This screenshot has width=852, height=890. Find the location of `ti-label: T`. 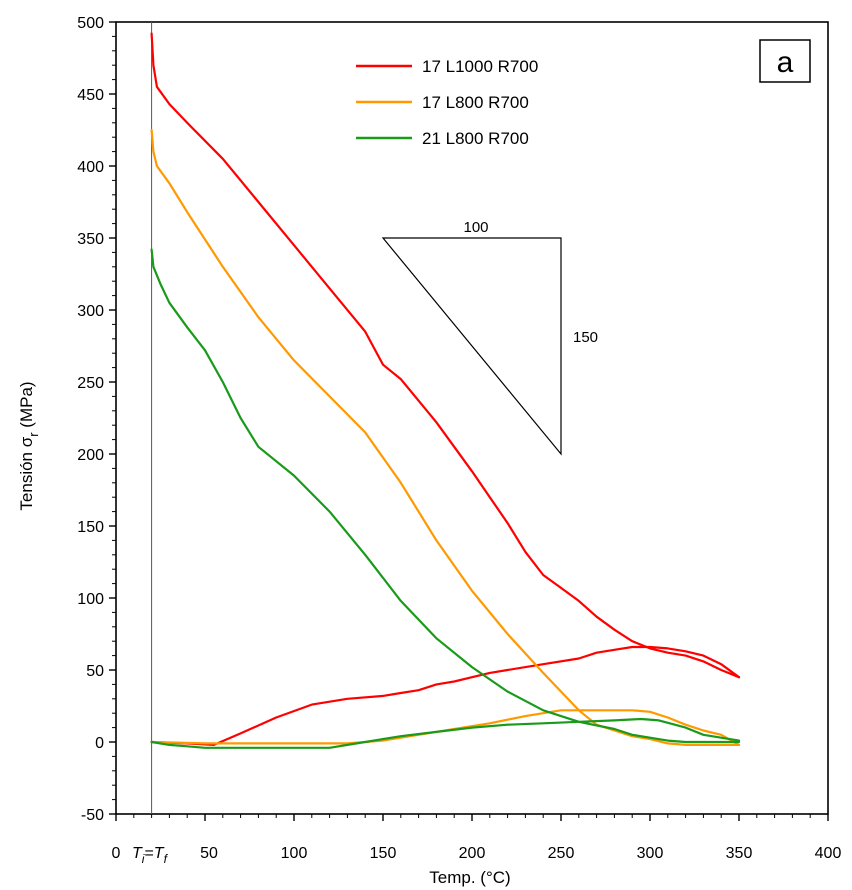

ti-label: T is located at coordinates (137, 853).